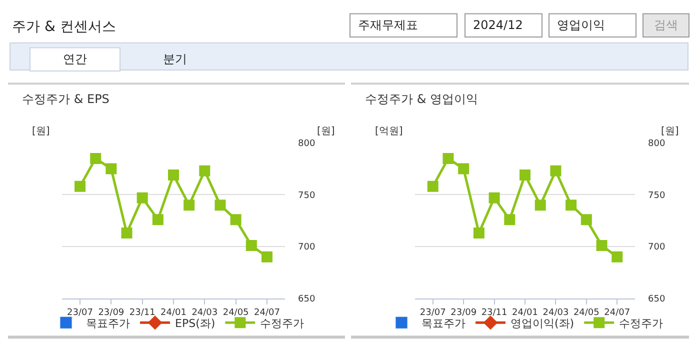 This screenshot has width=695, height=349. What do you see at coordinates (64, 27) in the screenshot?
I see `text: 주가 & 컨센서스` at bounding box center [64, 27].